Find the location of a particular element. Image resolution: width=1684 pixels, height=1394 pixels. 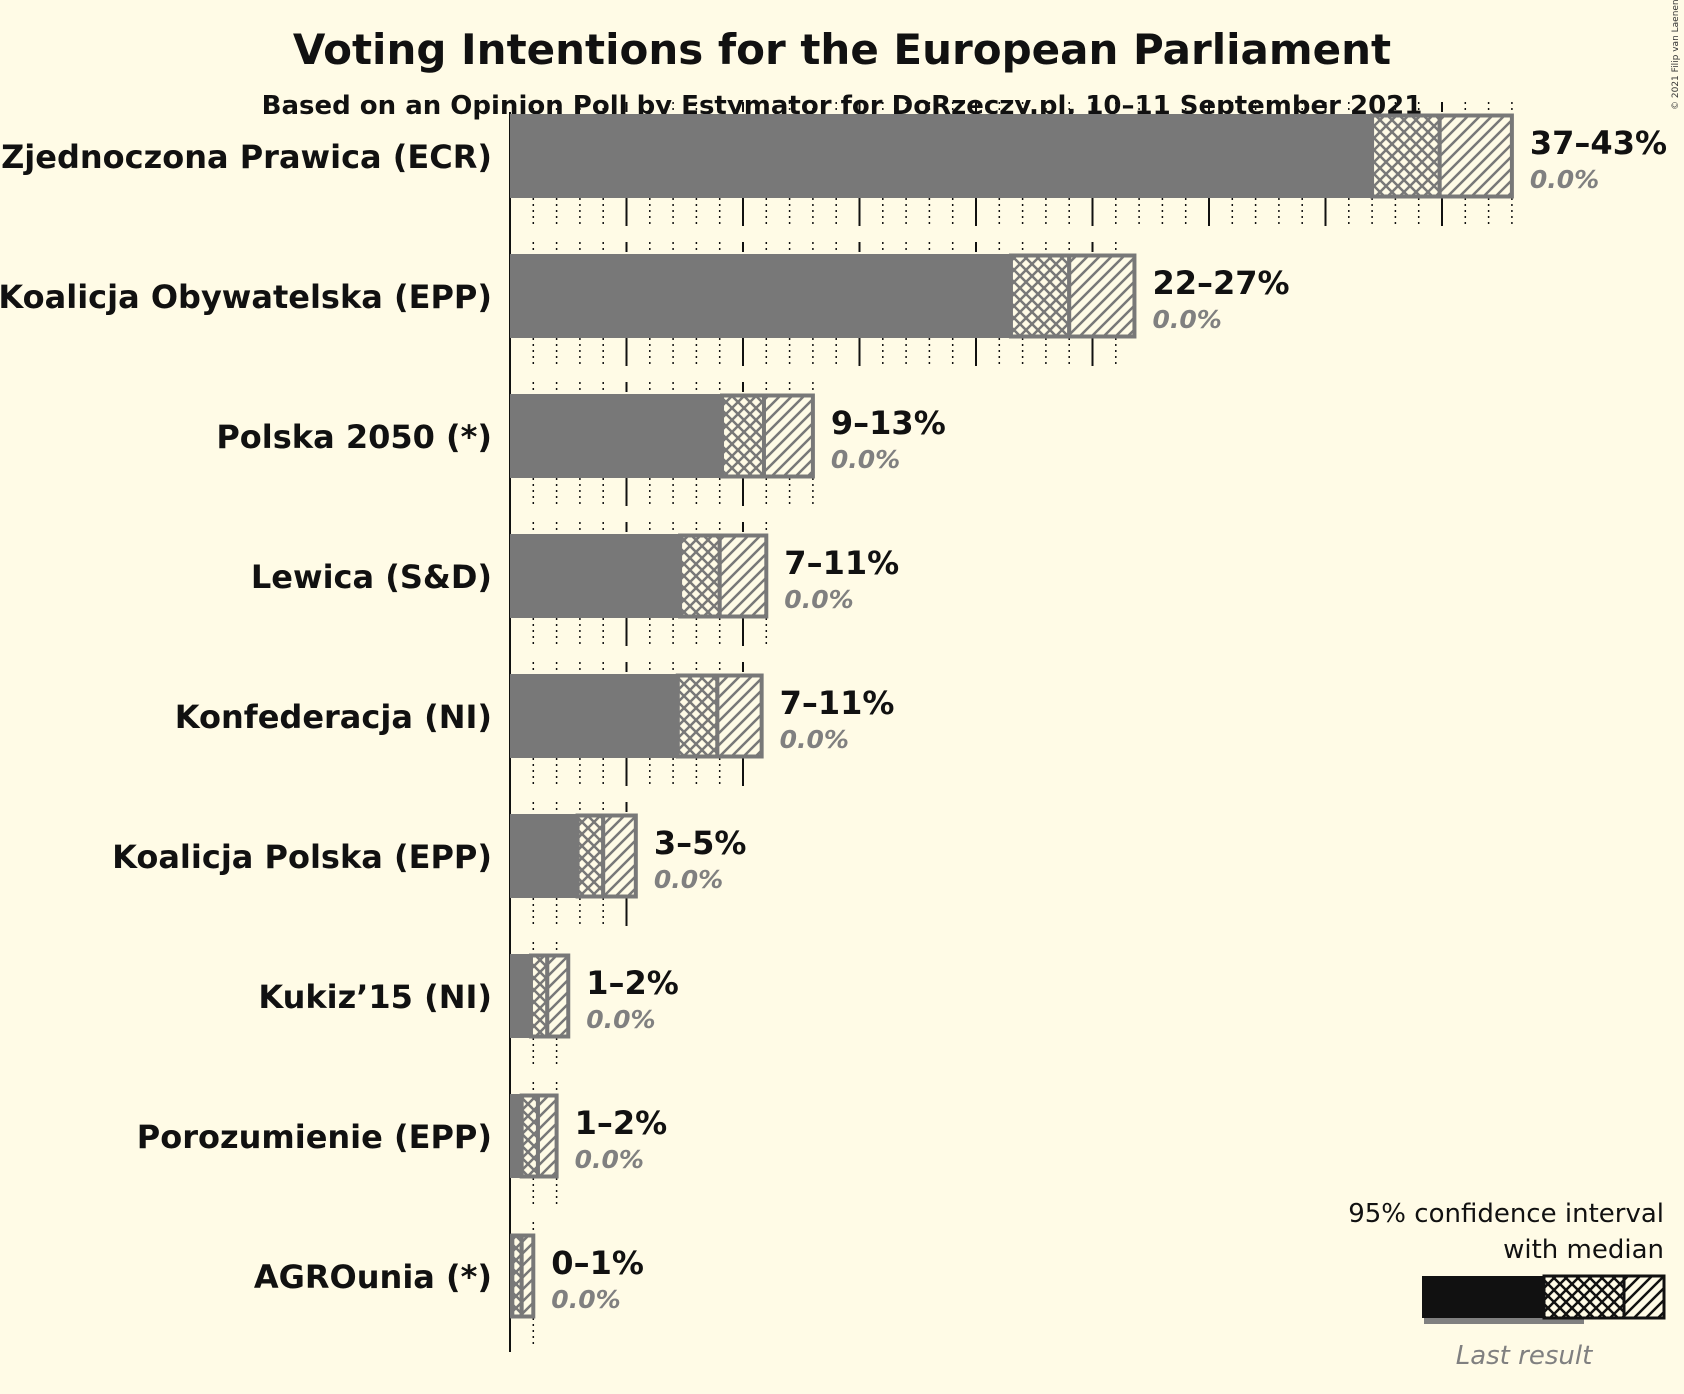

party-label: Koalicja Polska (EPP) is located at coordinates (302, 857).